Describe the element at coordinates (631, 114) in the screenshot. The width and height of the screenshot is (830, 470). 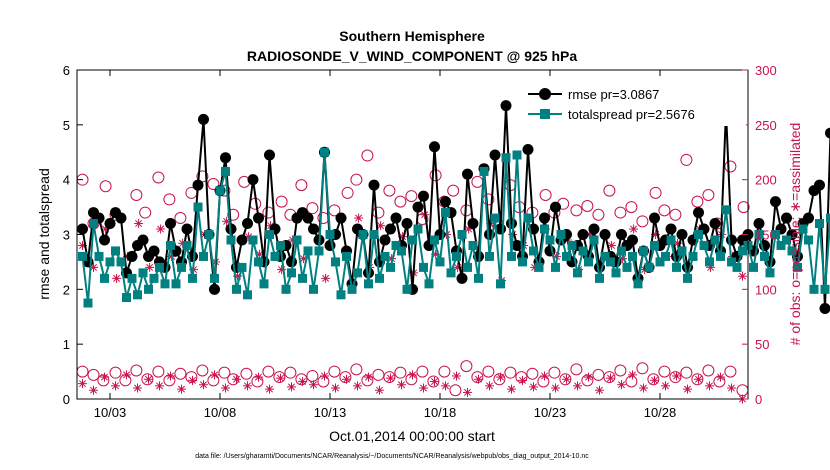
I see `legend-label-totalspread: totalspread pr=2.5676` at that location.